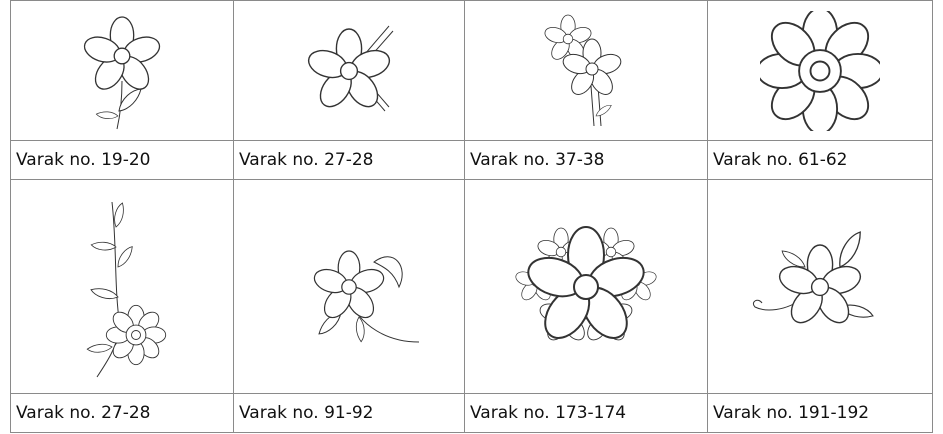 Image resolution: width=943 pixels, height=434 pixels. I want to click on caption: Varak no. 191-192, so click(820, 413).